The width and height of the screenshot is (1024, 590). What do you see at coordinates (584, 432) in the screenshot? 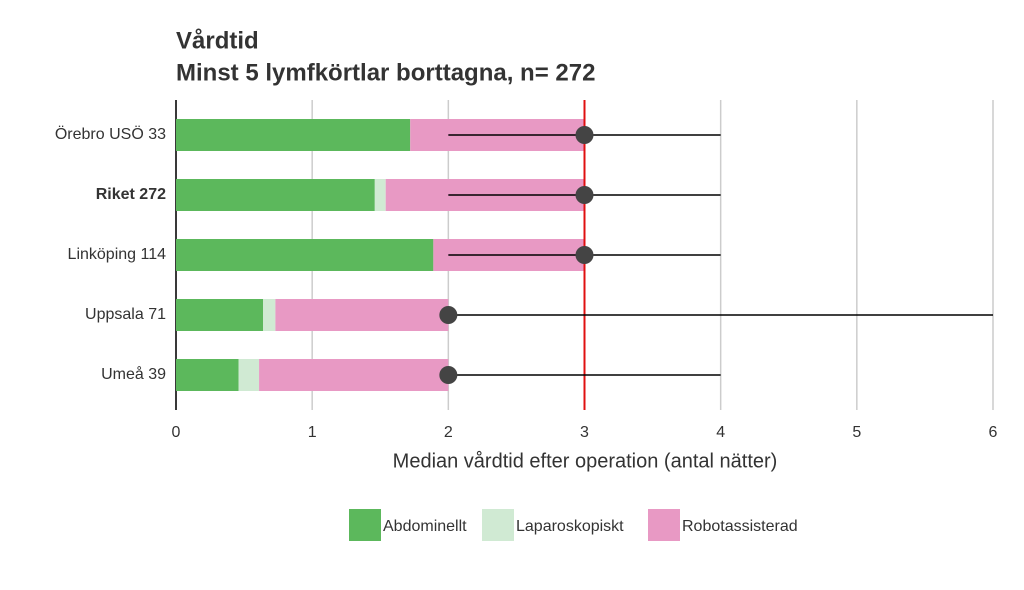
I see `x-tick-label: 3` at bounding box center [584, 432].